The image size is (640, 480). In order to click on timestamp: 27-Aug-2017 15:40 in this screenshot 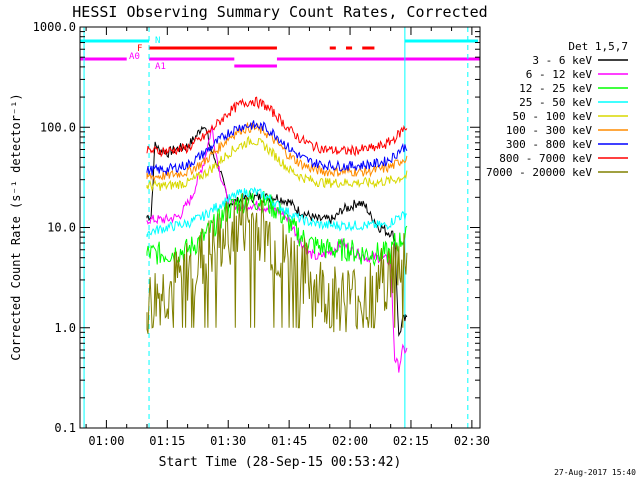, I will do `click(595, 472)`.